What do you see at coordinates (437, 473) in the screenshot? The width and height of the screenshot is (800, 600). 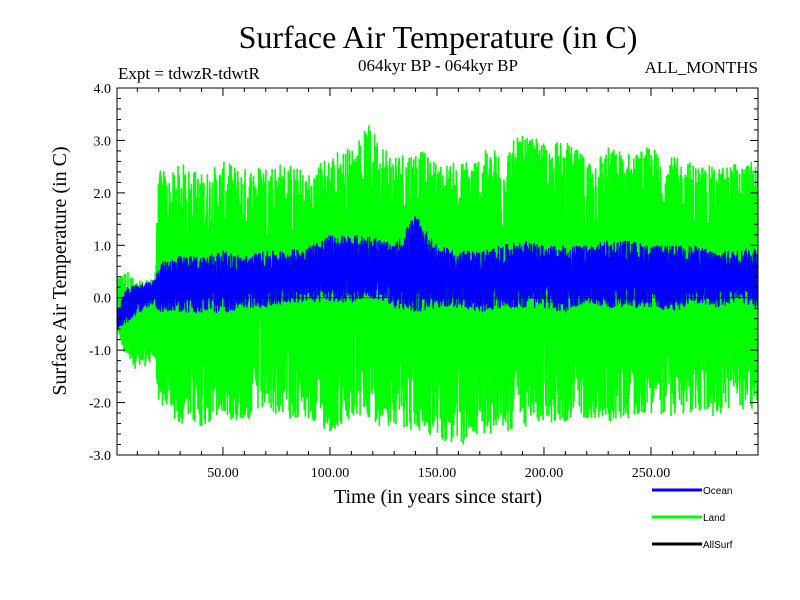 I see `x-tick-label: 150.00` at bounding box center [437, 473].